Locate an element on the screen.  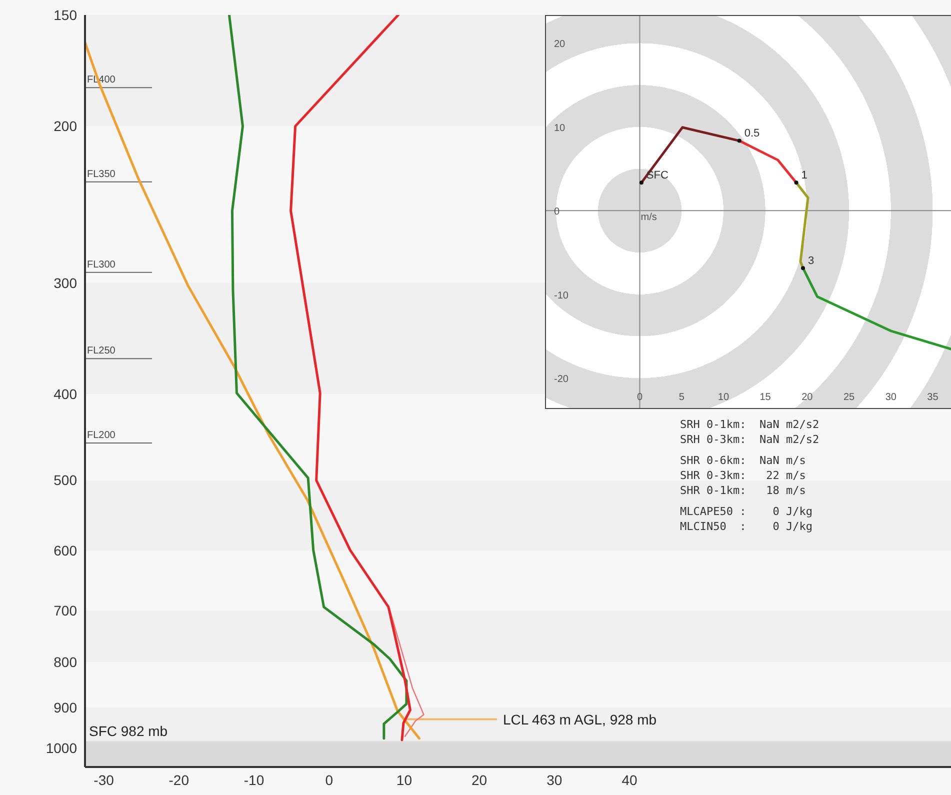
x-tick-label: 40 is located at coordinates (630, 780).